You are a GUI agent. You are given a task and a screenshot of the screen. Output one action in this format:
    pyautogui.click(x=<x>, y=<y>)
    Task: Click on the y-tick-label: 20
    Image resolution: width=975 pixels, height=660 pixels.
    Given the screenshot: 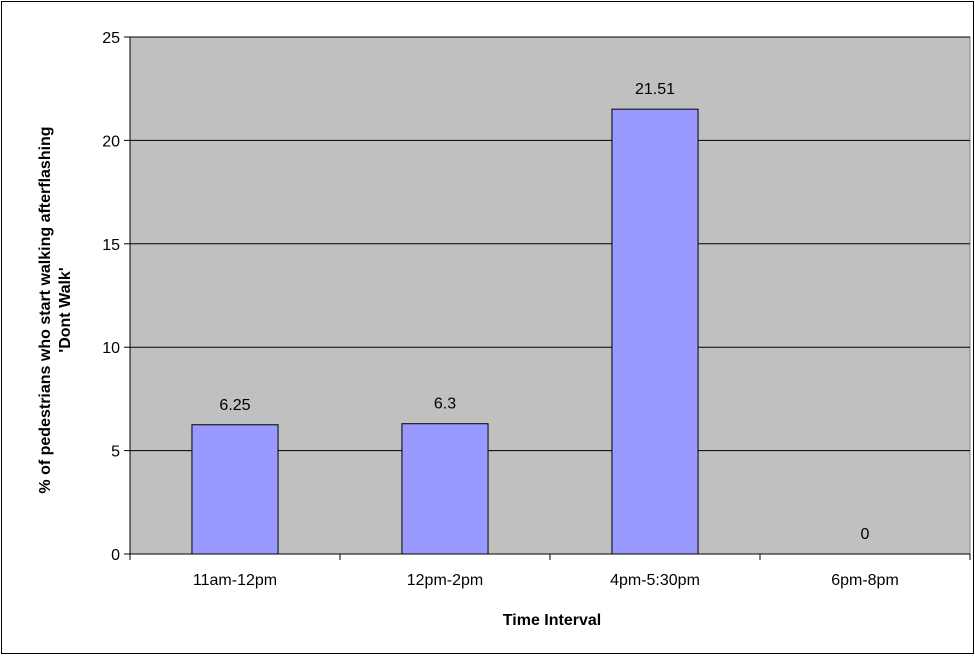 What is the action you would take?
    pyautogui.click(x=111, y=141)
    